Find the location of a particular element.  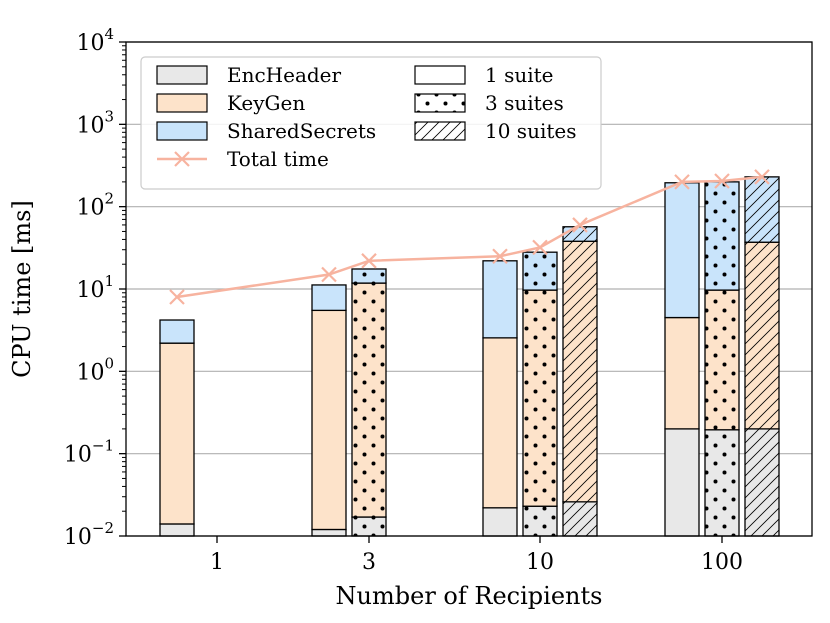

y-tick-label-6: 10⁴ is located at coordinates (95, 40).